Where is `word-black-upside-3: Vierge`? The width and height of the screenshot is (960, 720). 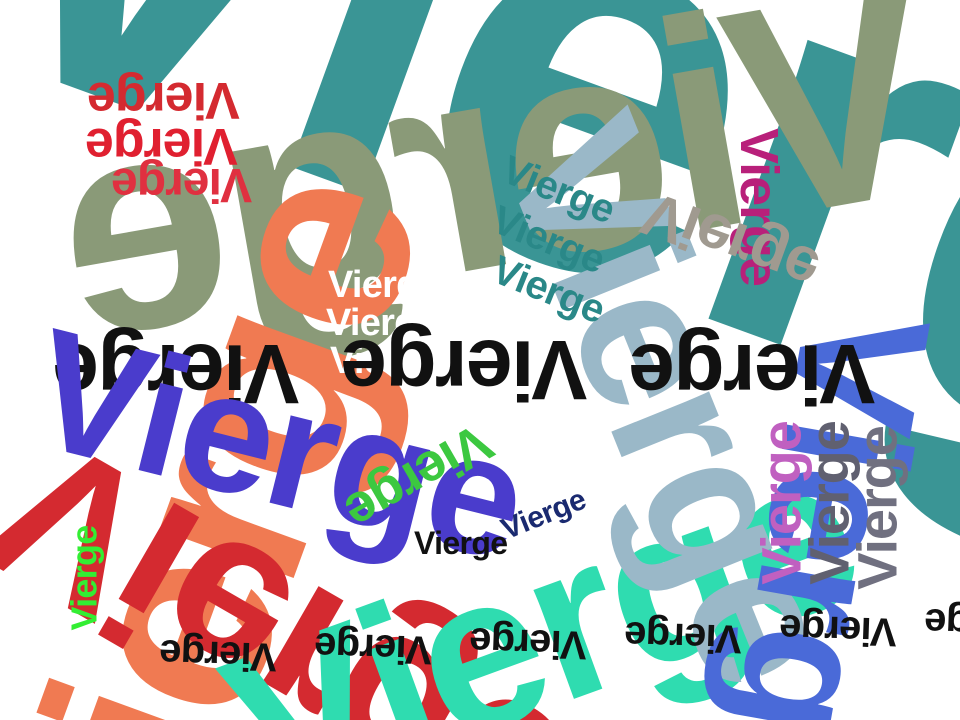 word-black-upside-3: Vierge is located at coordinates (753, 374).